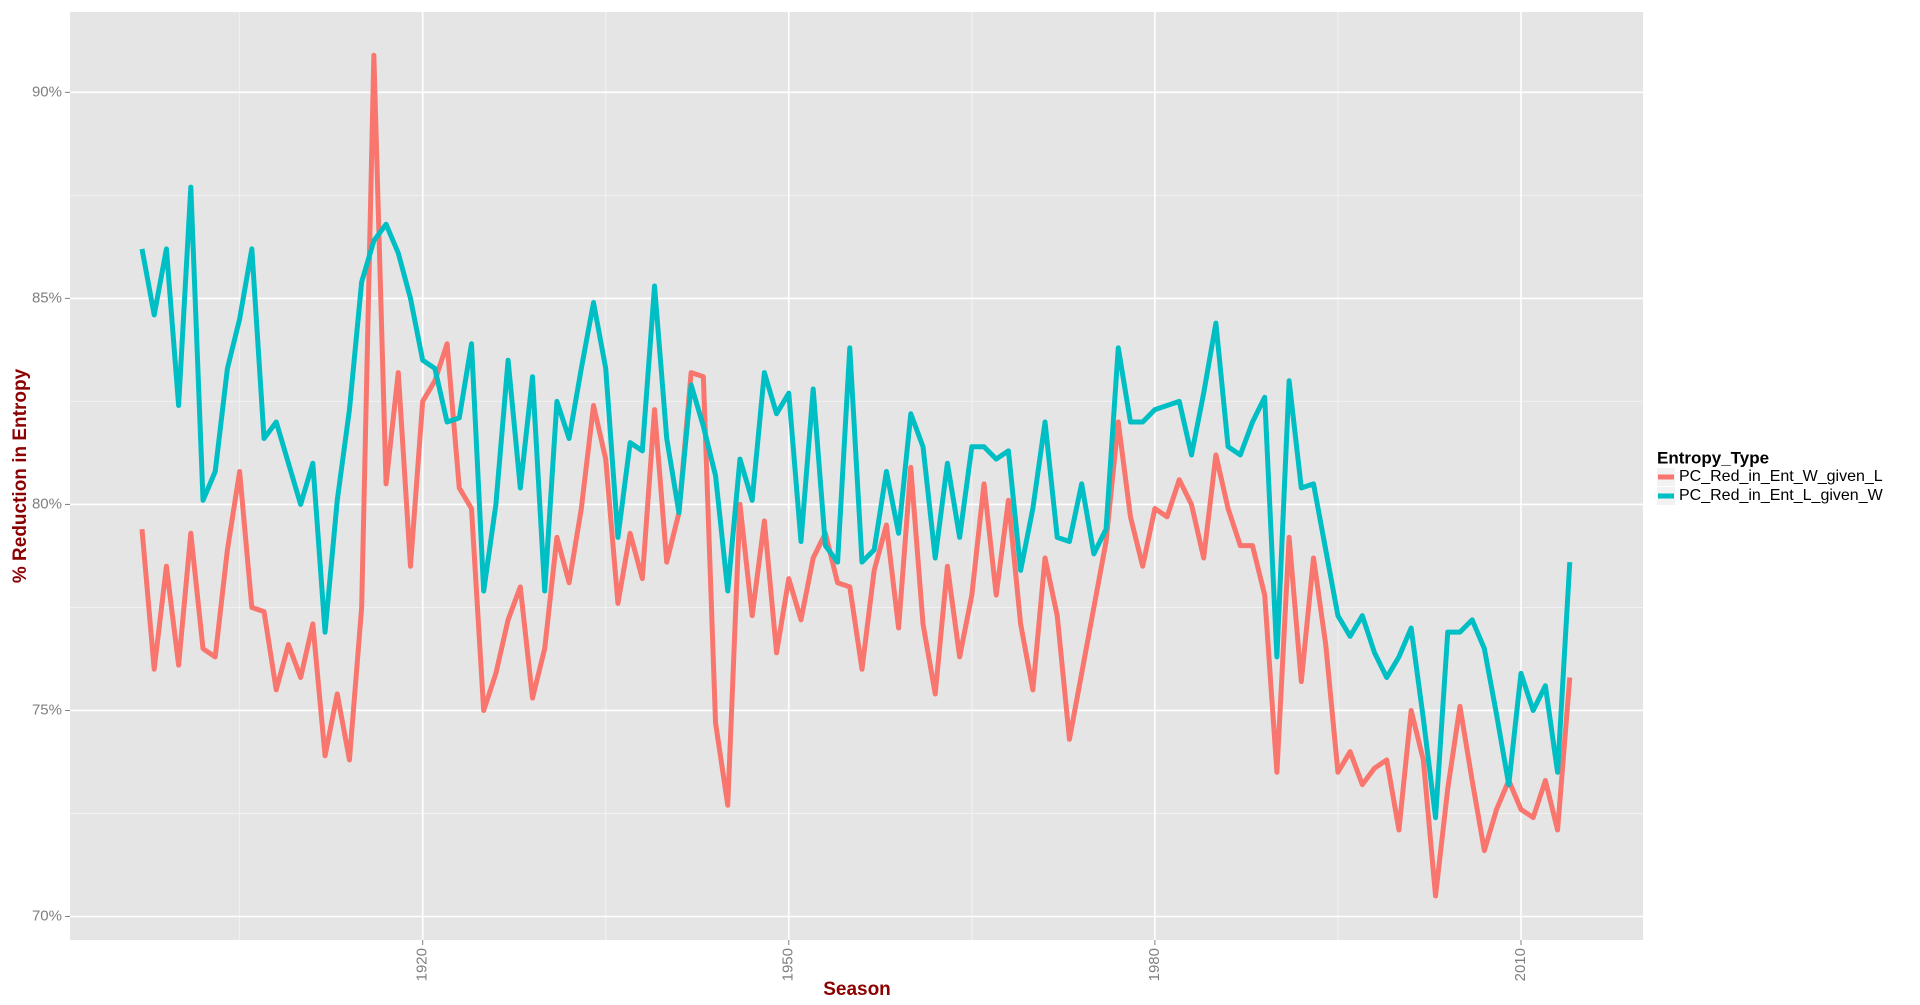  I want to click on x-tick-label: 1980, so click(1154, 964).